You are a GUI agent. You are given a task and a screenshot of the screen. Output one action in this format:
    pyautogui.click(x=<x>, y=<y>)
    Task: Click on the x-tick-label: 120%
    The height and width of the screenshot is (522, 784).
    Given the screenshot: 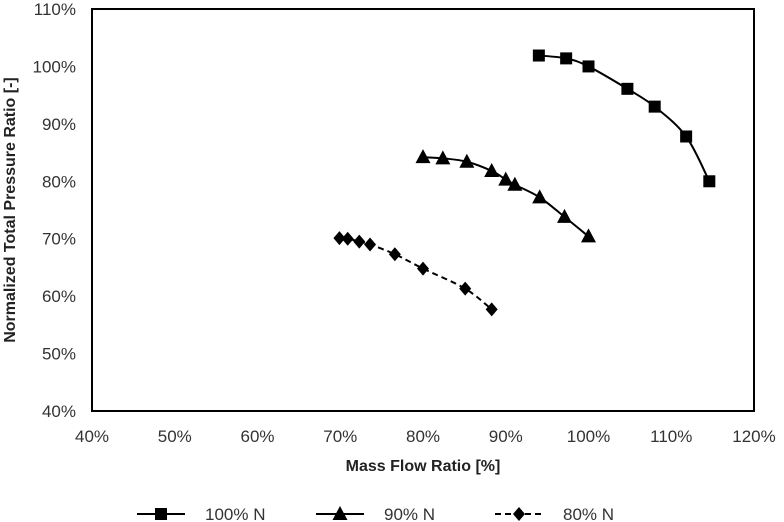 What is the action you would take?
    pyautogui.click(x=753, y=436)
    